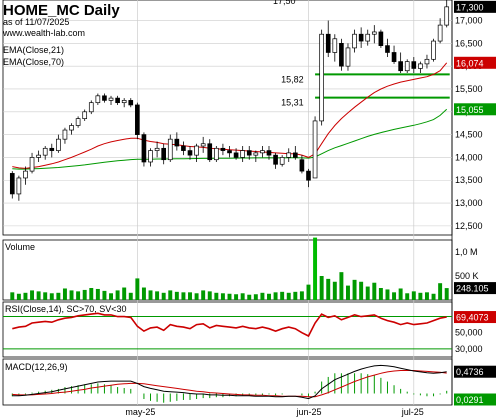 This screenshot has height=420, width=496. Describe the element at coordinates (34, 62) in the screenshot. I see `ema70-legend: EMA(Close,70)` at that location.